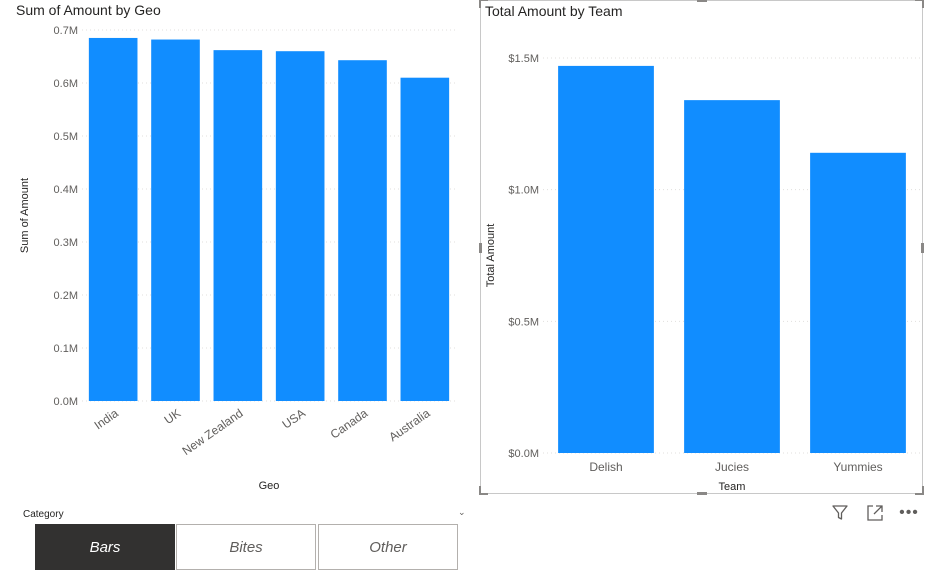 This screenshot has width=947, height=571. I want to click on y-tick-label: $0.5M, so click(523, 322).